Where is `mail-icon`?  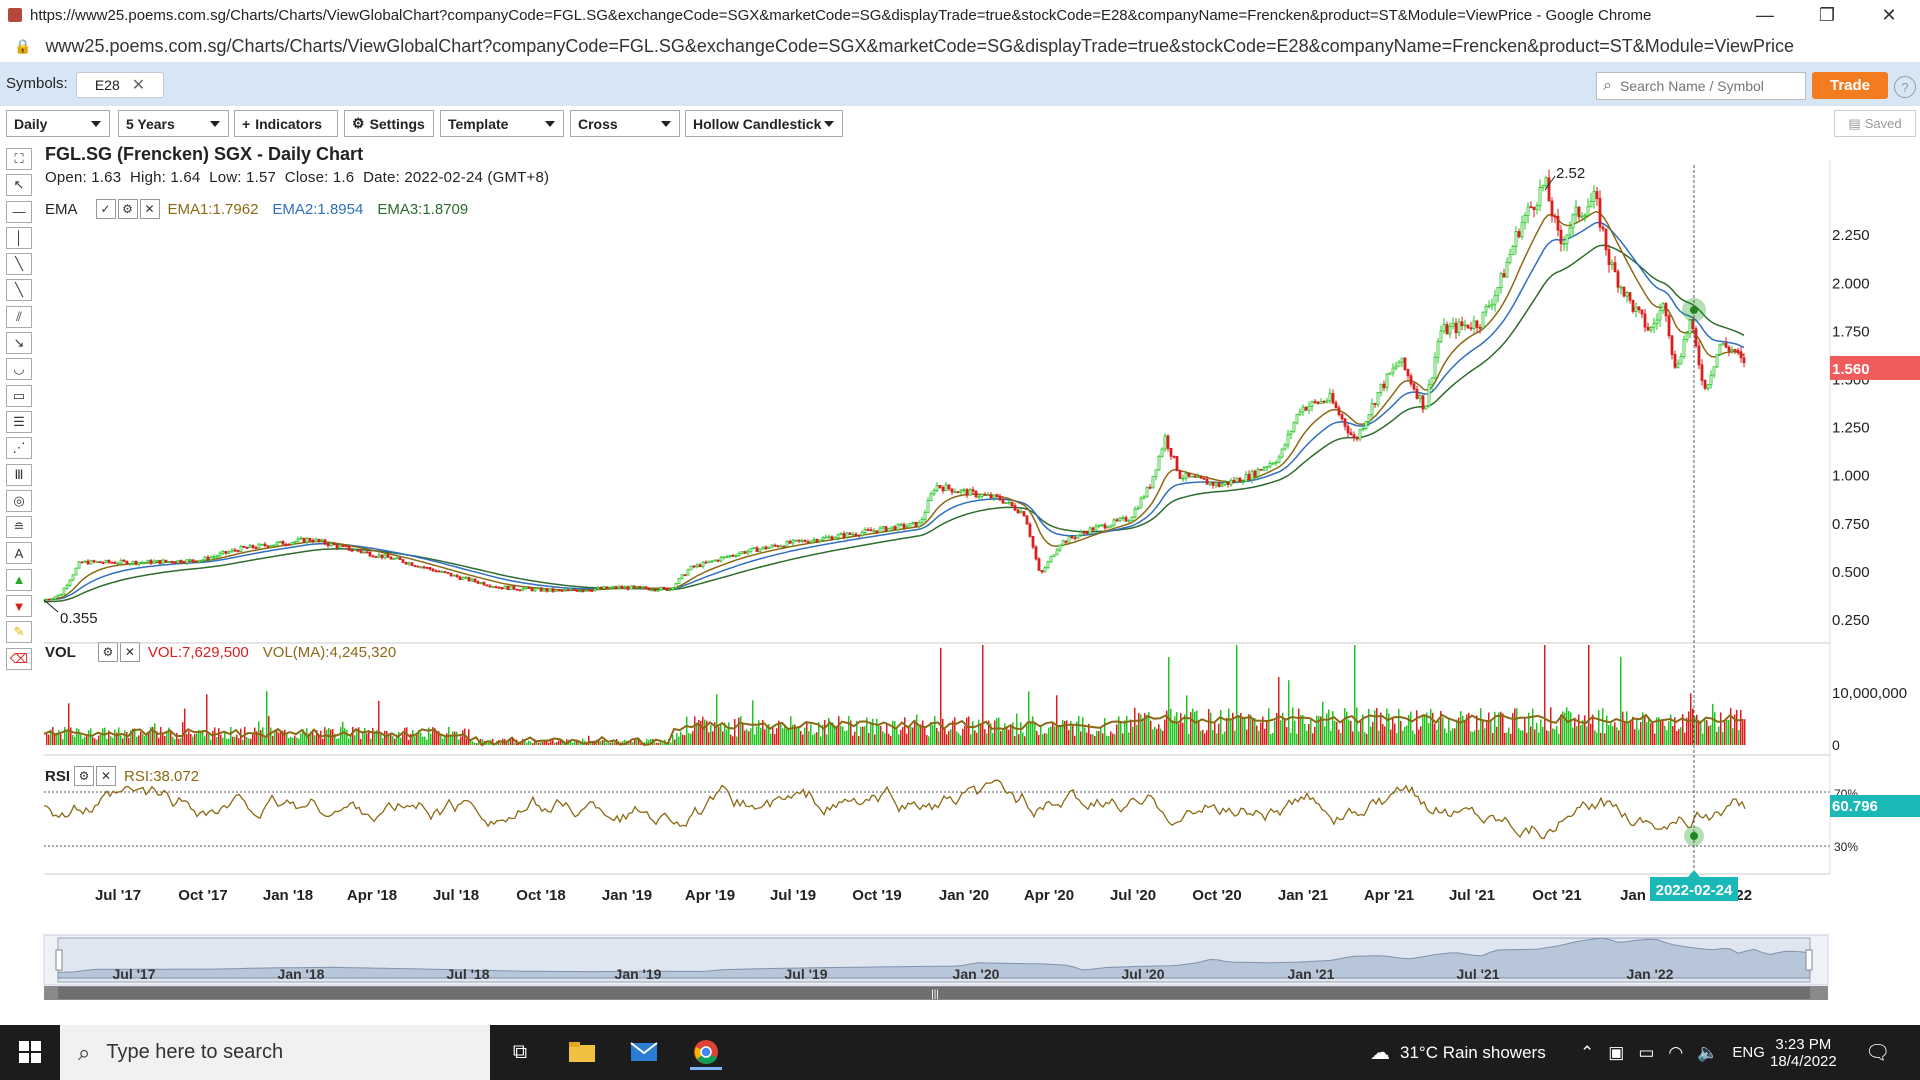
mail-icon is located at coordinates (644, 1052).